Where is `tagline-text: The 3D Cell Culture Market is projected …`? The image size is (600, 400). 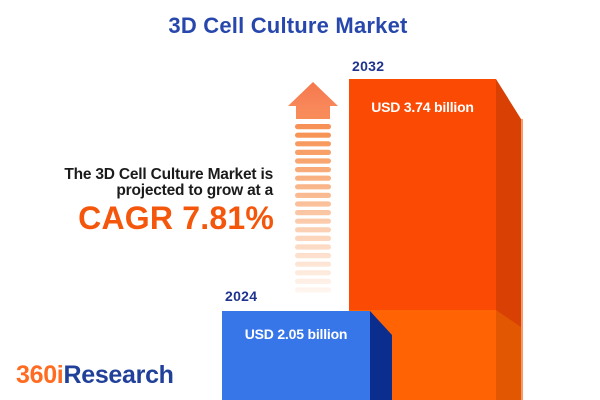
tagline-text: The 3D Cell Culture Market is projected … is located at coordinates (136, 183).